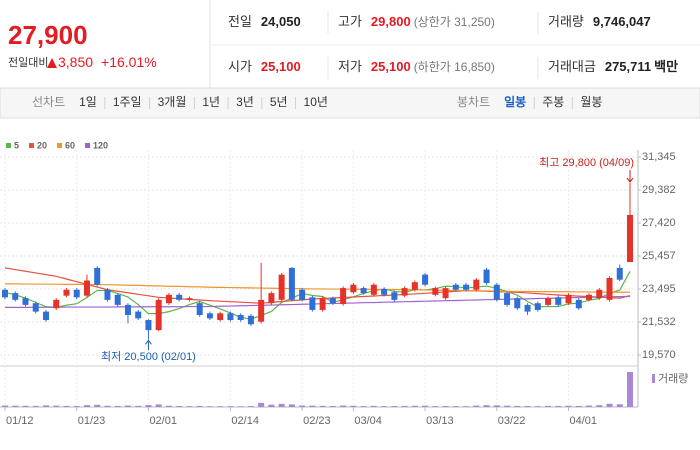  What do you see at coordinates (172, 102) in the screenshot?
I see `tab: 3개월` at bounding box center [172, 102].